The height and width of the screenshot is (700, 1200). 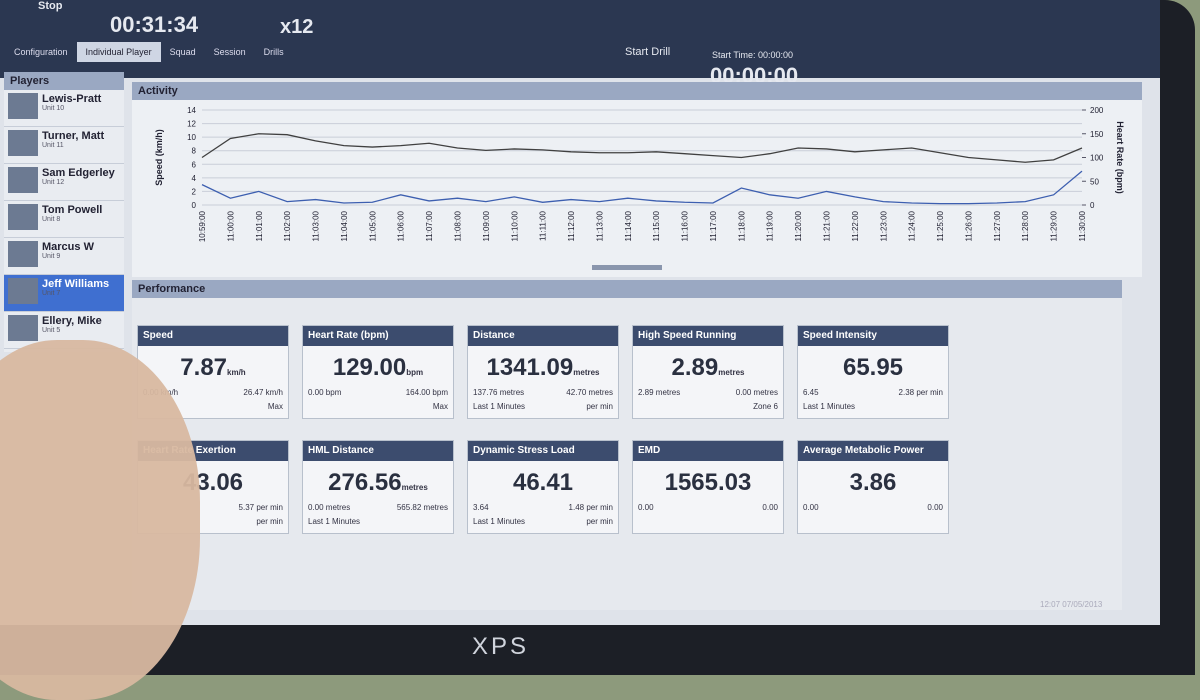 I want to click on tile-title: Speed, so click(x=213, y=336).